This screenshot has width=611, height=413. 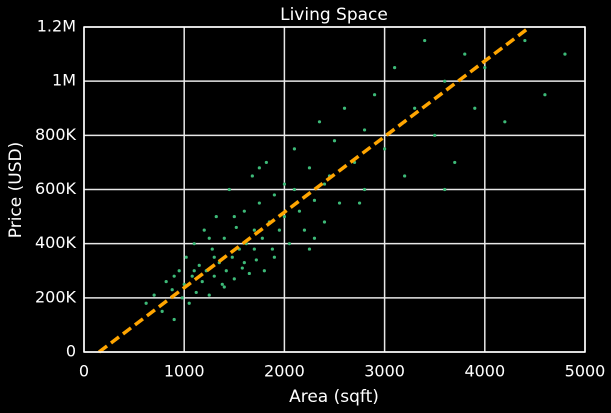 What do you see at coordinates (184, 371) in the screenshot?
I see `x-tick-label: 1000` at bounding box center [184, 371].